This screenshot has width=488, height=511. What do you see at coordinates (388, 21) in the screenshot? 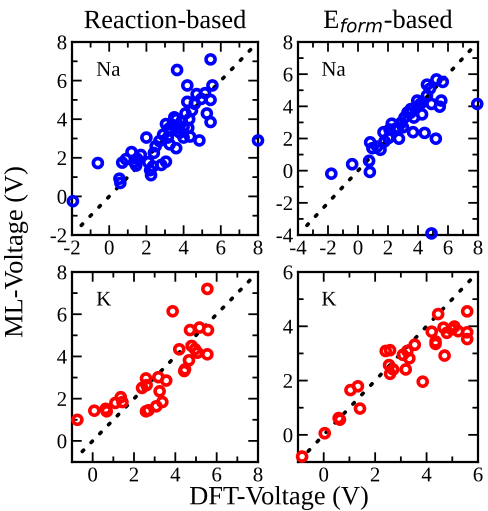
I see `chart-title: E$_{form}$-based` at bounding box center [388, 21].